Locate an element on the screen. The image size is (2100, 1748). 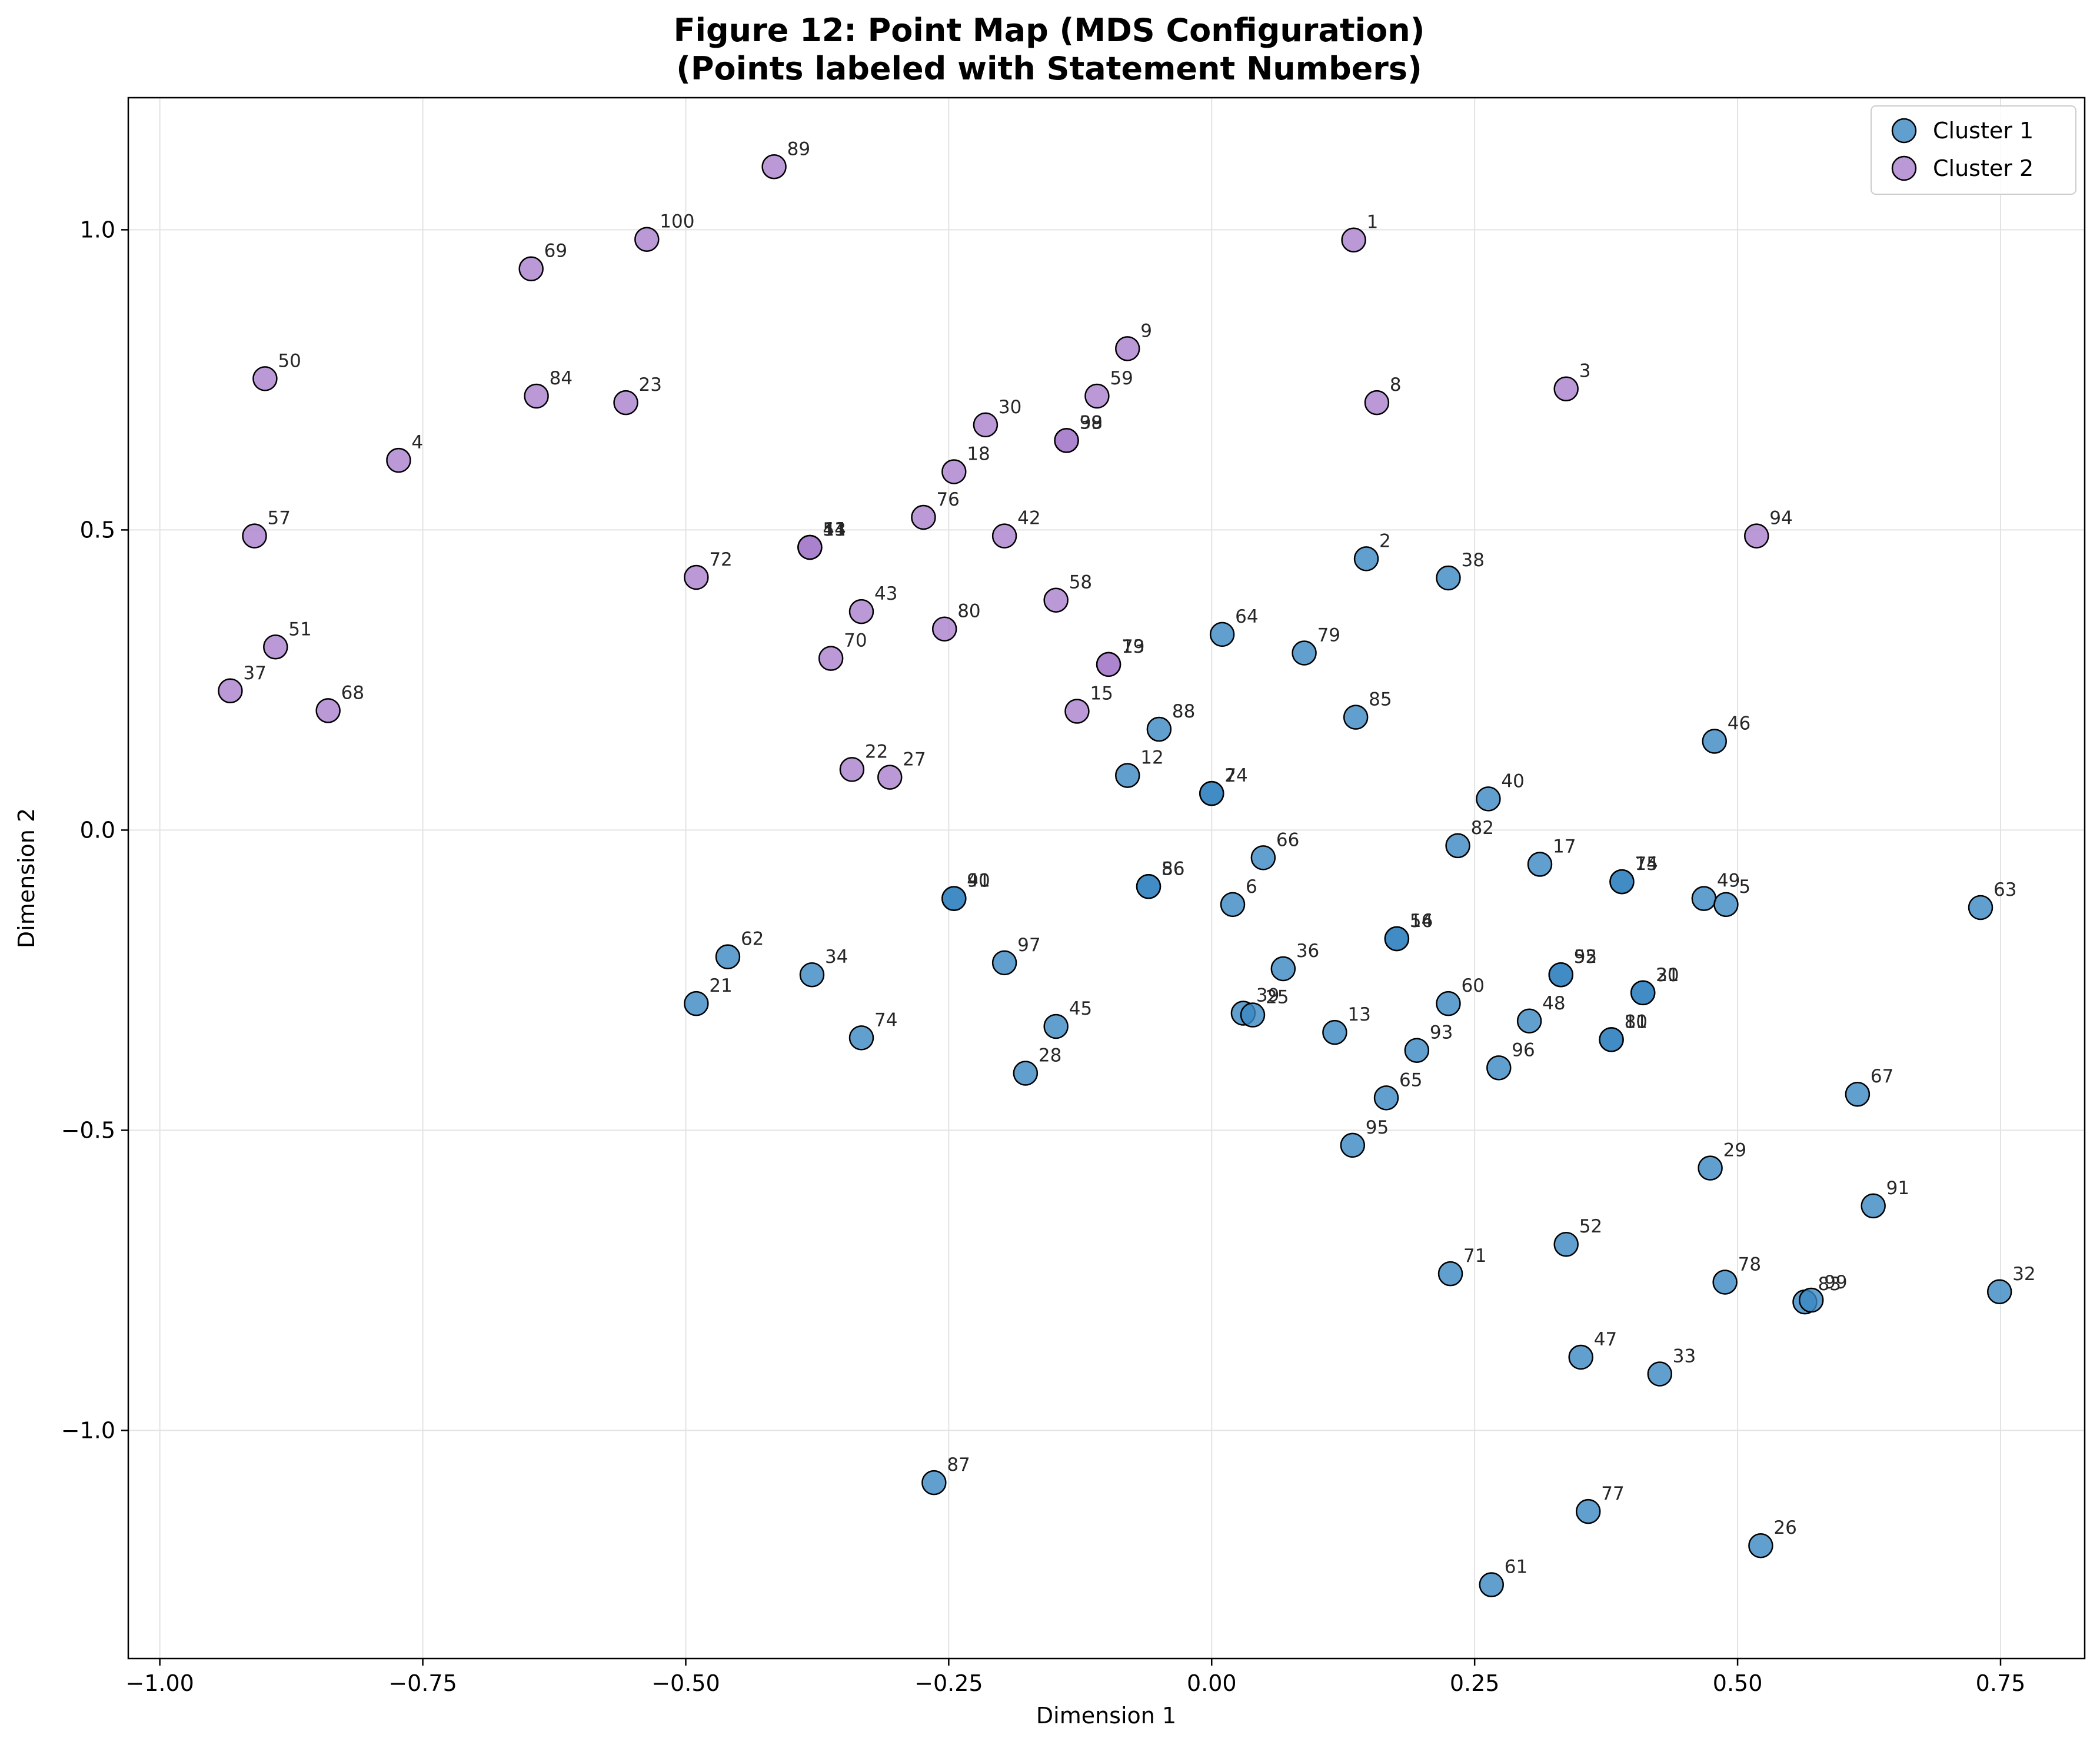
point-label-86: 86 is located at coordinates (1173, 869).